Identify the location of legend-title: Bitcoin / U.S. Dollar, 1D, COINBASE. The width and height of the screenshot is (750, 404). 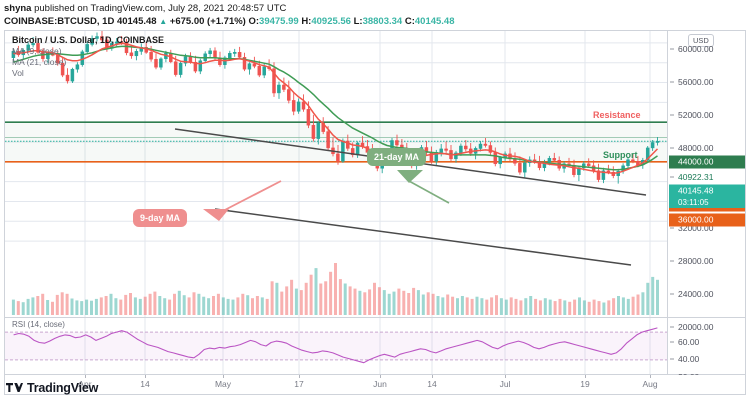
(88, 40).